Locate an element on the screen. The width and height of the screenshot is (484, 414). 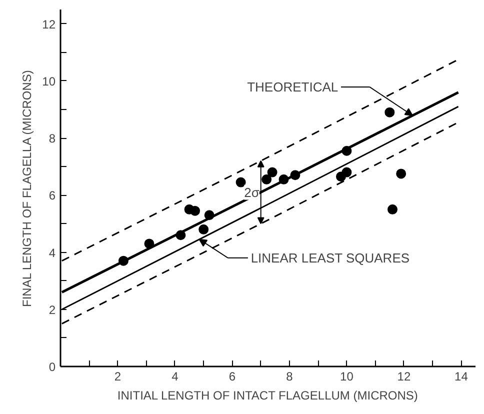
x-tick-label: 2 is located at coordinates (118, 377).